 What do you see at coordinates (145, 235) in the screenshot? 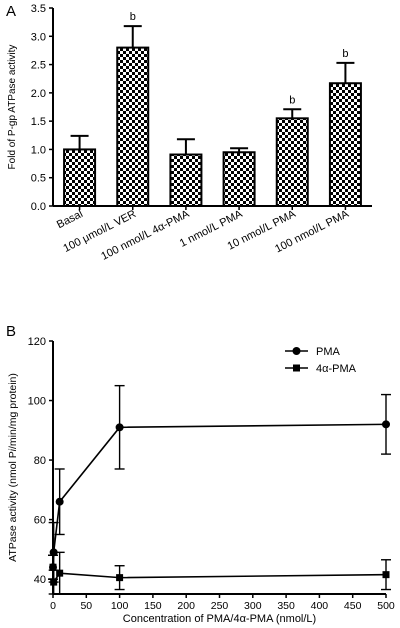
I see `panel-a-category-label: 100 nmol/L 4α-PMA` at bounding box center [145, 235].